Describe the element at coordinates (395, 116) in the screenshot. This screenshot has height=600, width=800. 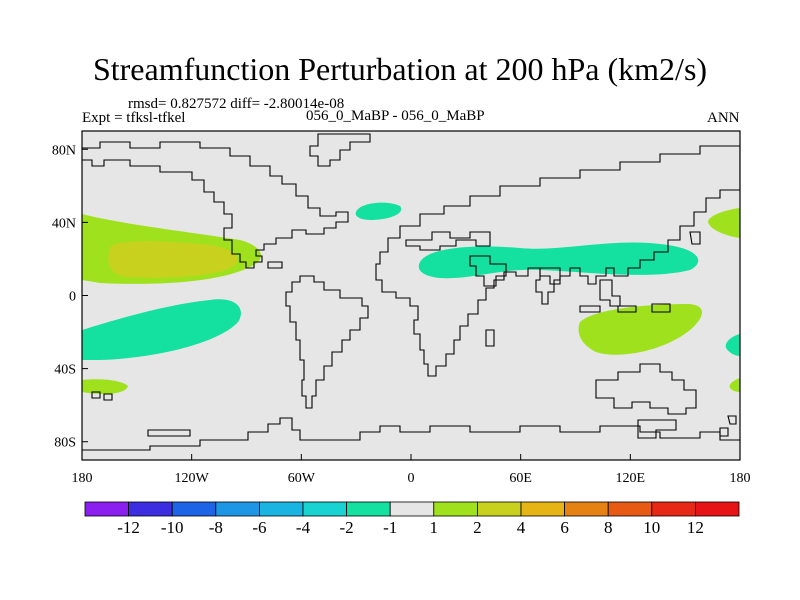
I see `case-label: 056_0_MaBP - 056_0_MaBP` at that location.